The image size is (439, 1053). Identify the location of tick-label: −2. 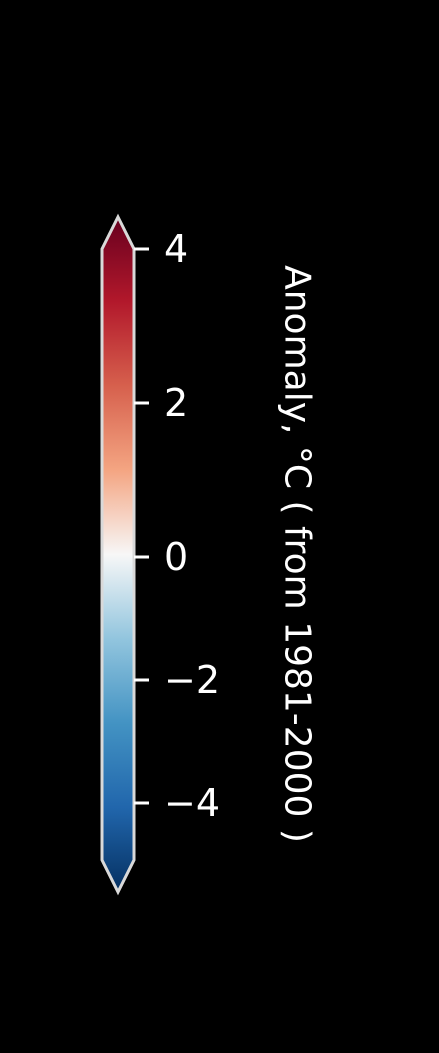
(192, 680).